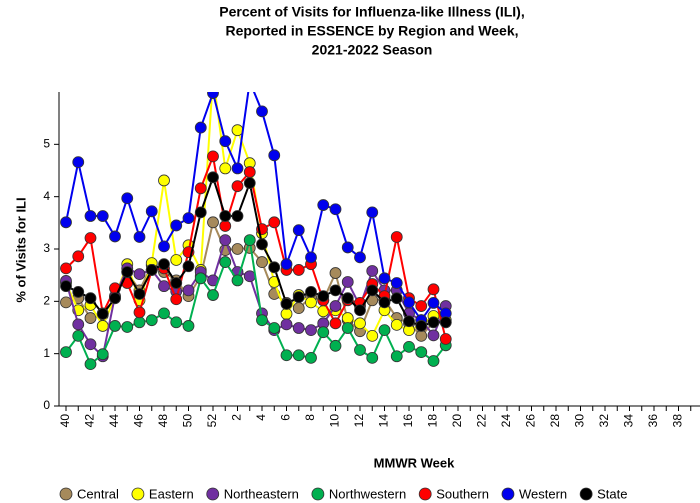 Image resolution: width=700 pixels, height=503 pixels. What do you see at coordinates (629, 421) in the screenshot?
I see `x-tick-label: 34` at bounding box center [629, 421].